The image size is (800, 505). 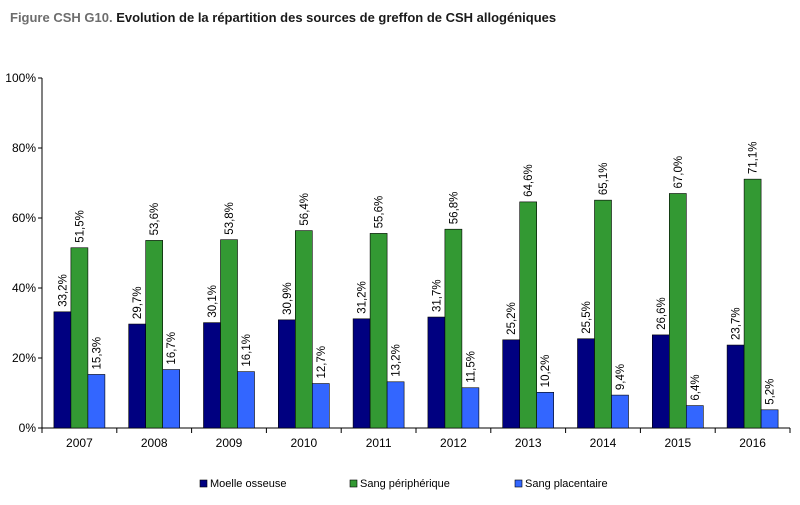 What do you see at coordinates (737, 323) in the screenshot?
I see `data-label: 23,7%` at bounding box center [737, 323].